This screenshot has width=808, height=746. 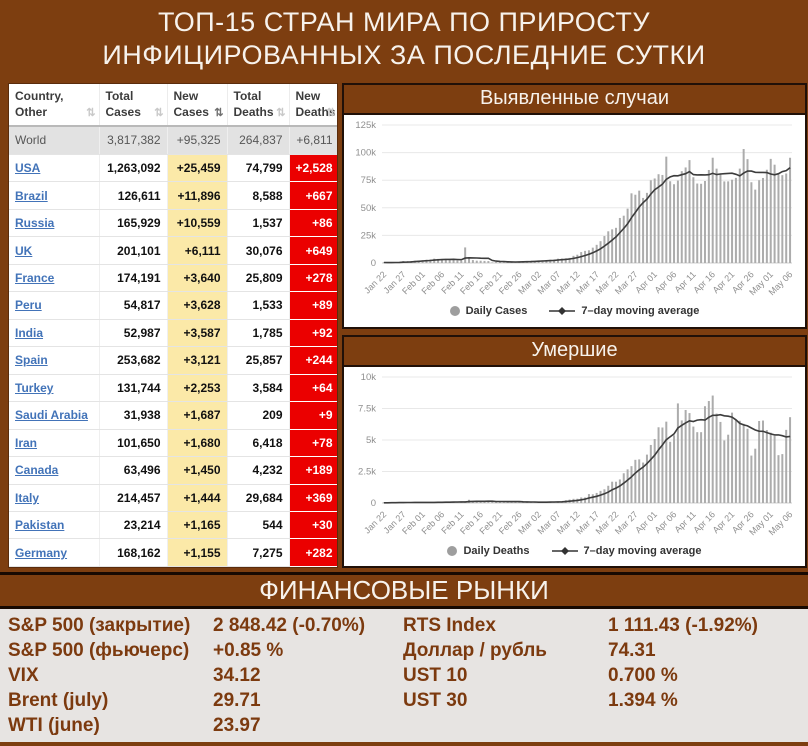 I want to click on country-link: France, so click(x=35, y=277).